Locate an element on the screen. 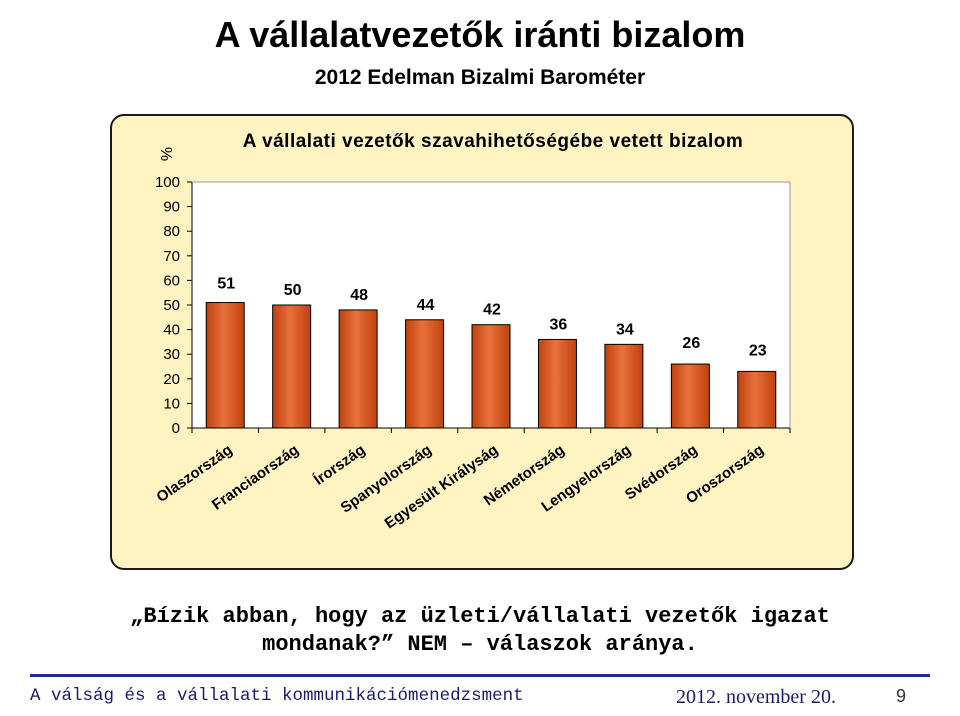  x-tick-label: Egyesült Királyság is located at coordinates (442, 486).